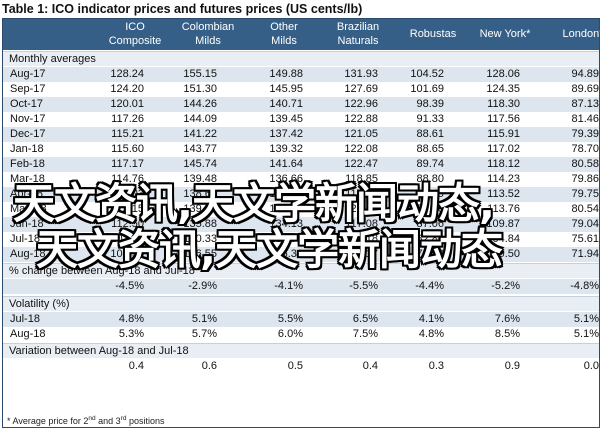 The width and height of the screenshot is (604, 430). I want to click on table-cell: 0.9, so click(512, 366).